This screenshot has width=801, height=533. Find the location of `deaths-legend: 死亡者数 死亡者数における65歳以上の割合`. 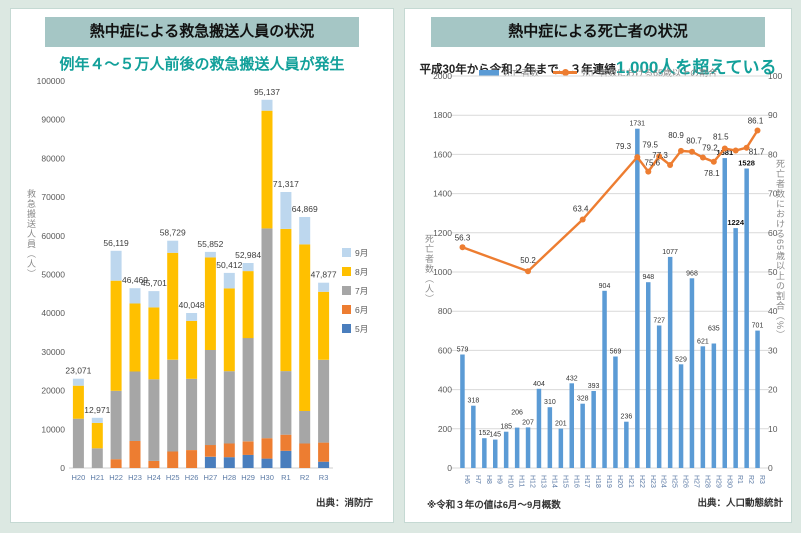

deaths-legend: 死亡者数 死亡者数における65歳以上の割合 is located at coordinates (598, 72).